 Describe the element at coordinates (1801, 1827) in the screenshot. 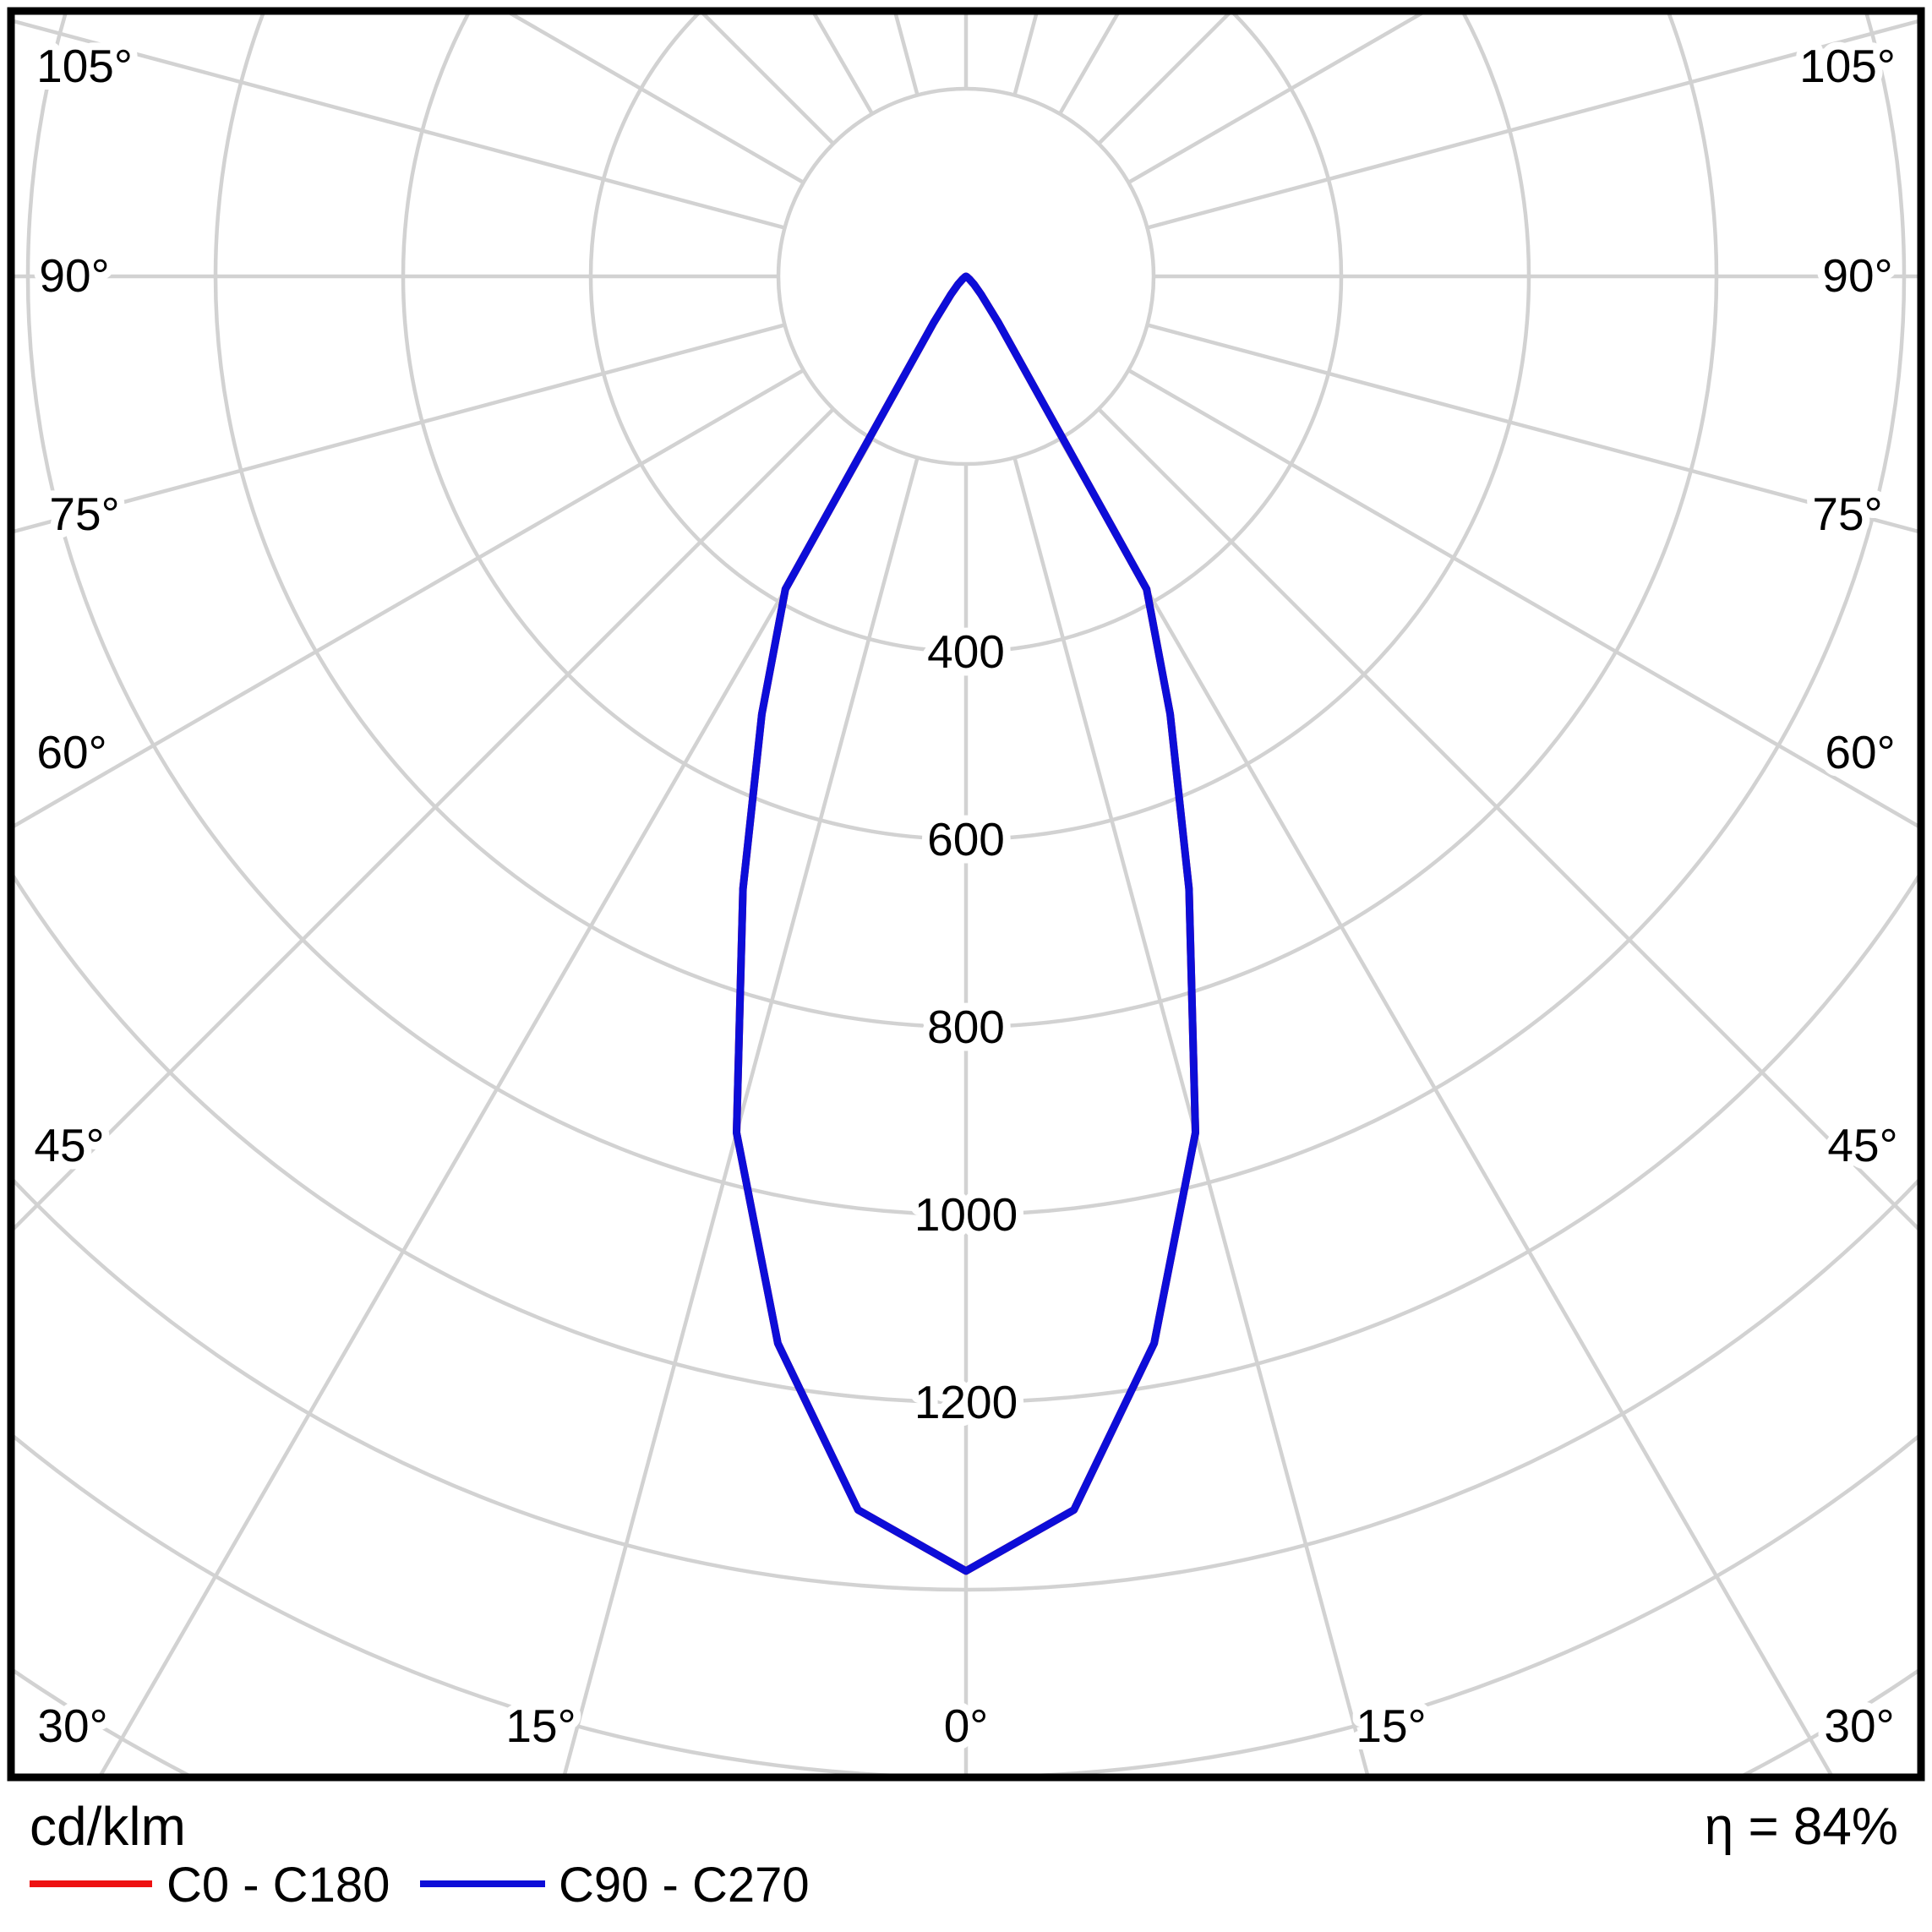

I see `efficiency-label: η = 84%` at that location.